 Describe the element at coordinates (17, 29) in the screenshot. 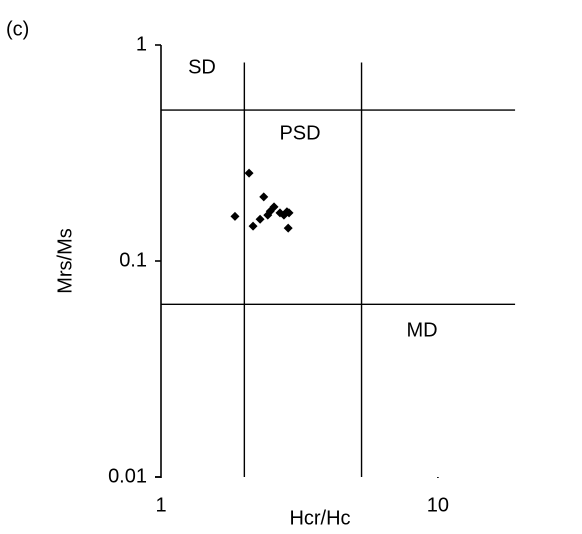

I see `panel-label: (c)` at that location.